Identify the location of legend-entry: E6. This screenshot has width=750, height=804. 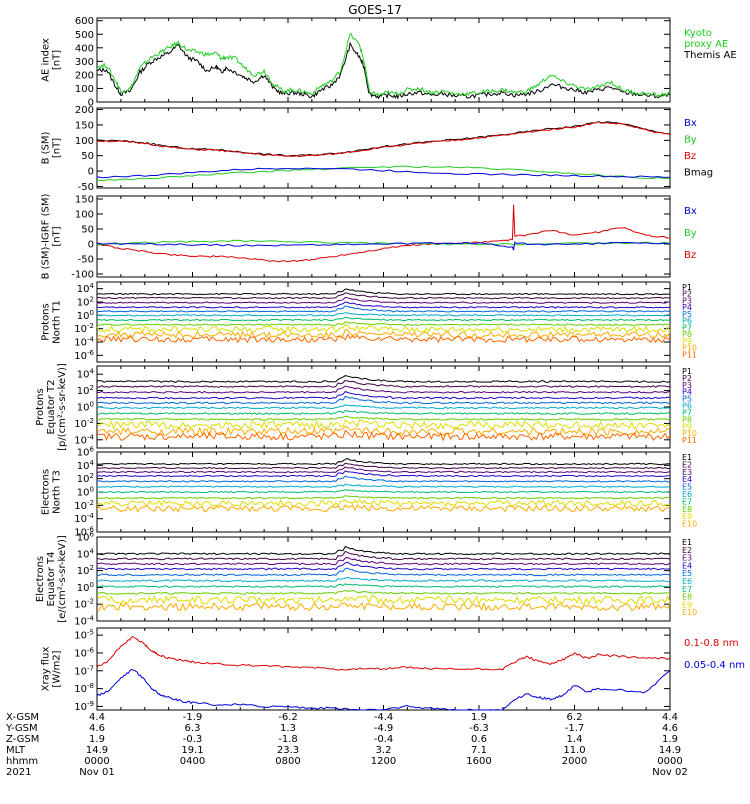
(687, 494).